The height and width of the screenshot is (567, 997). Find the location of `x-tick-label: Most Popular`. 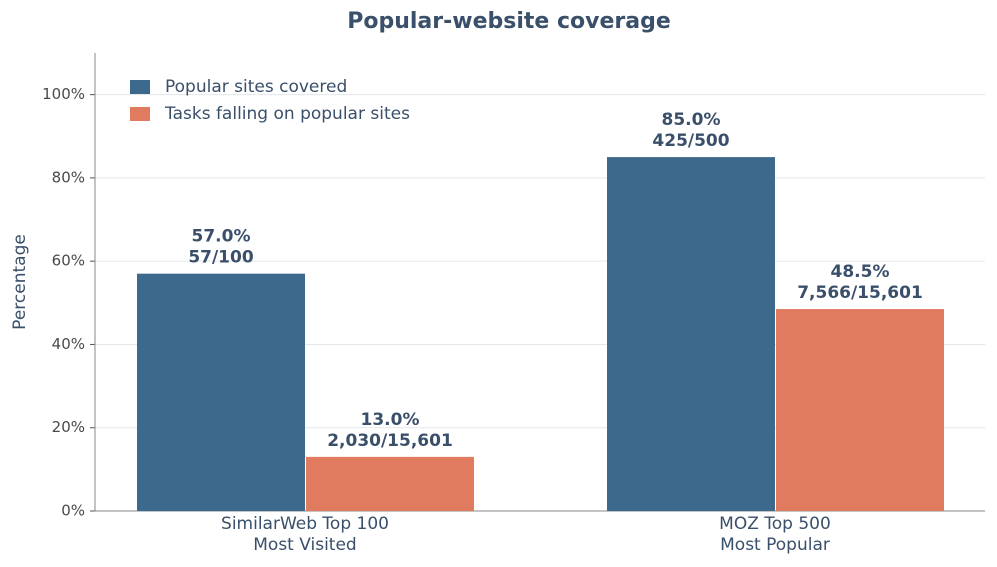

x-tick-label: Most Popular is located at coordinates (775, 545).